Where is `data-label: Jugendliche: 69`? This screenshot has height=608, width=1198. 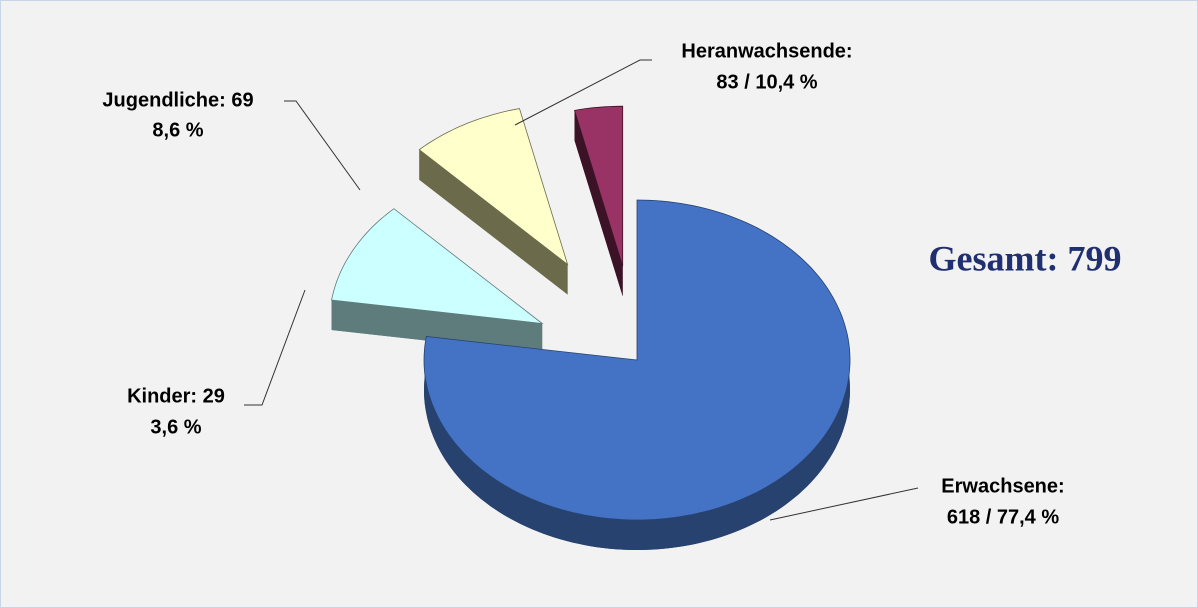 data-label: Jugendliche: 69 is located at coordinates (177, 100).